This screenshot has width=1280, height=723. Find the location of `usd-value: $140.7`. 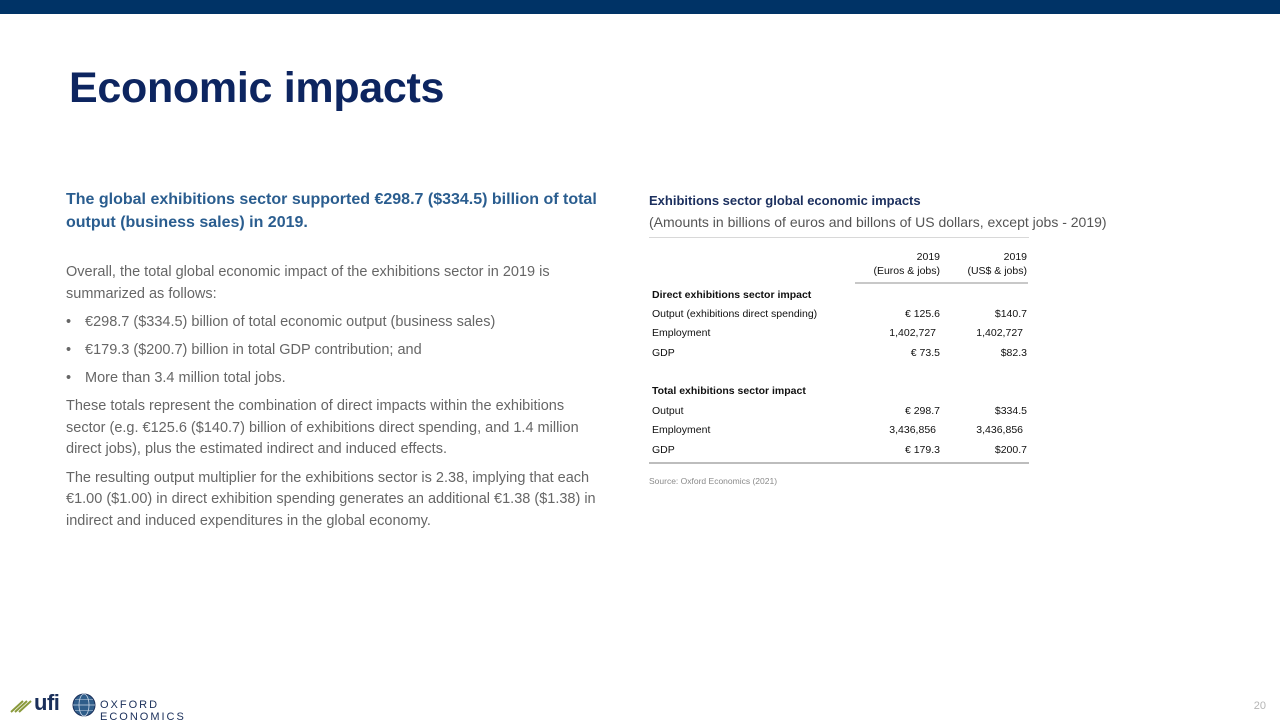

usd-value: $140.7 is located at coordinates (1010, 314).